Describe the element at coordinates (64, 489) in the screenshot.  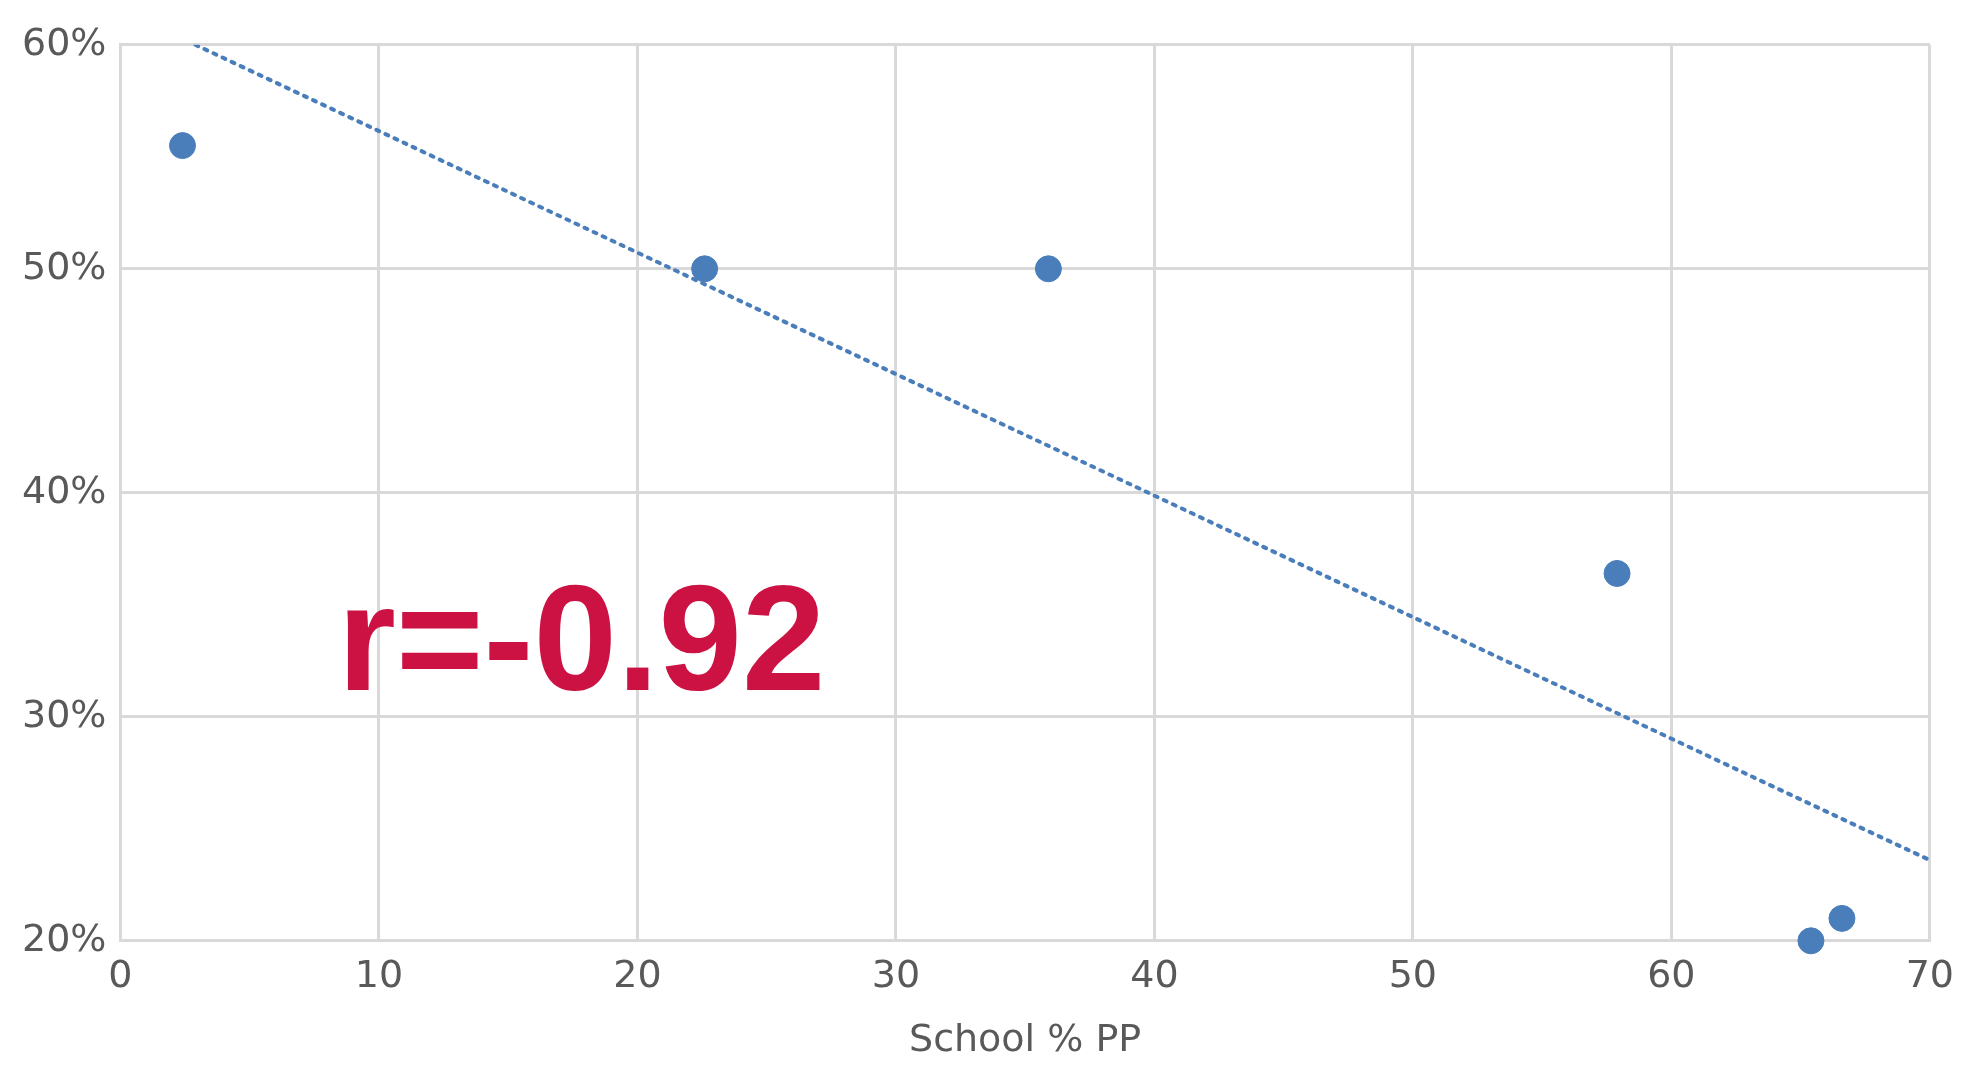
I see `y-tick-label: 40%` at that location.